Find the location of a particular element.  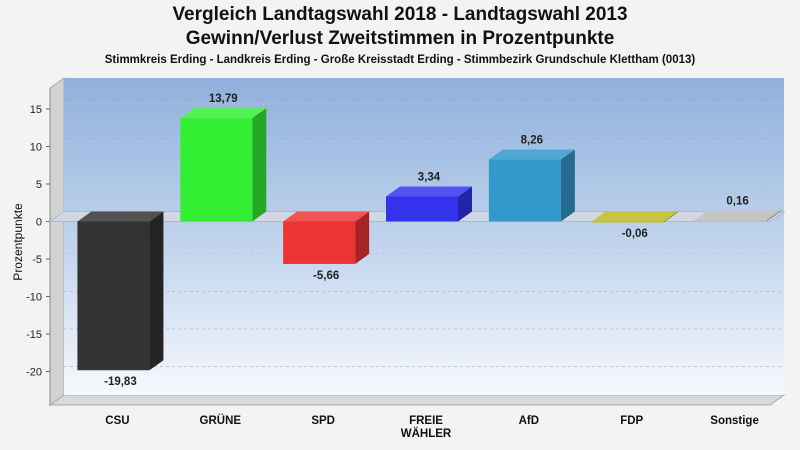

x-tick-label: GRÜNE is located at coordinates (221, 420).